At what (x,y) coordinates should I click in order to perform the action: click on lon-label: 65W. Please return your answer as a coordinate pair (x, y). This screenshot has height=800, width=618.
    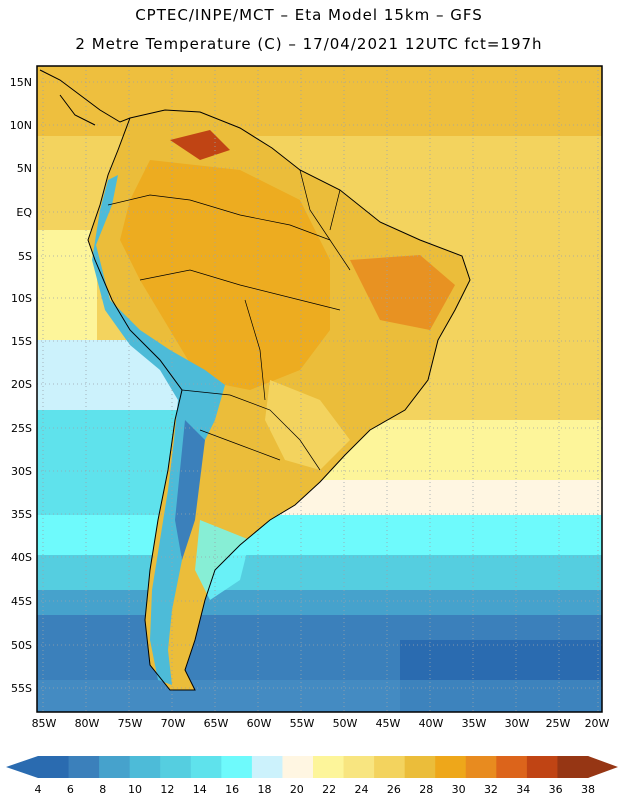
    Looking at the image, I should click on (216, 723).